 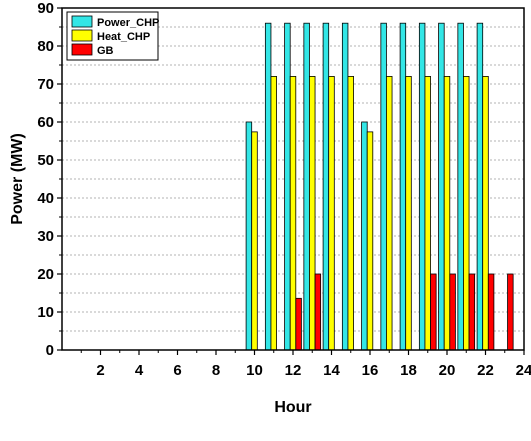 I want to click on x-tick-label: 2, so click(x=100, y=370).